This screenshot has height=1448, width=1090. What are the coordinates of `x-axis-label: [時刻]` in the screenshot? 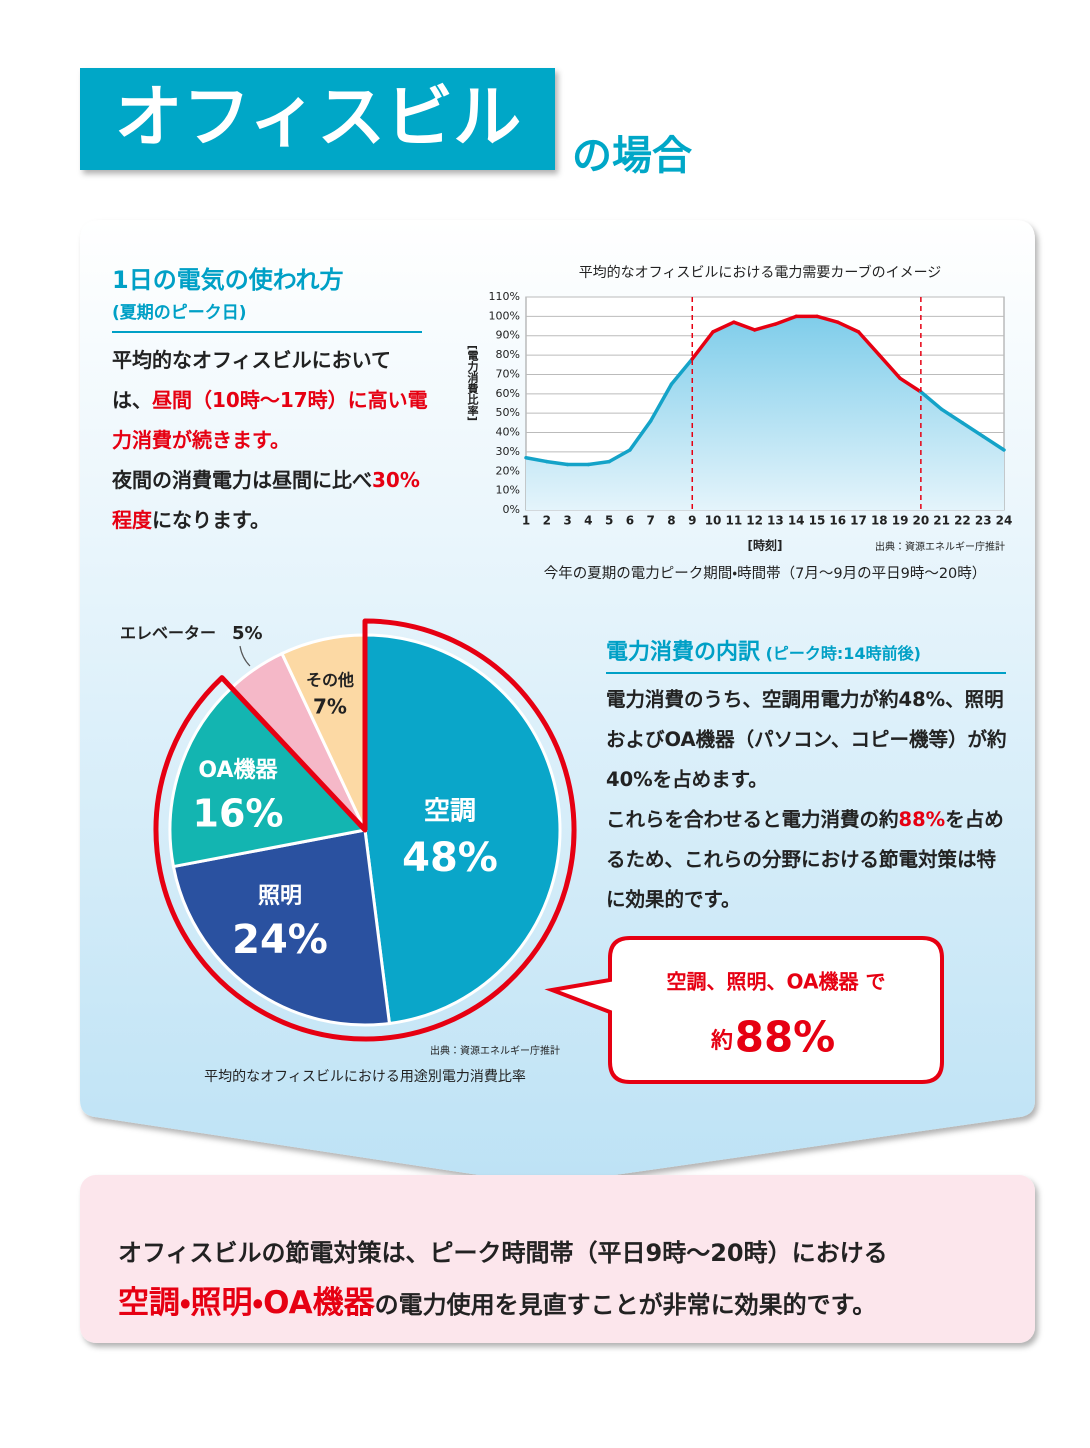 It's located at (765, 545).